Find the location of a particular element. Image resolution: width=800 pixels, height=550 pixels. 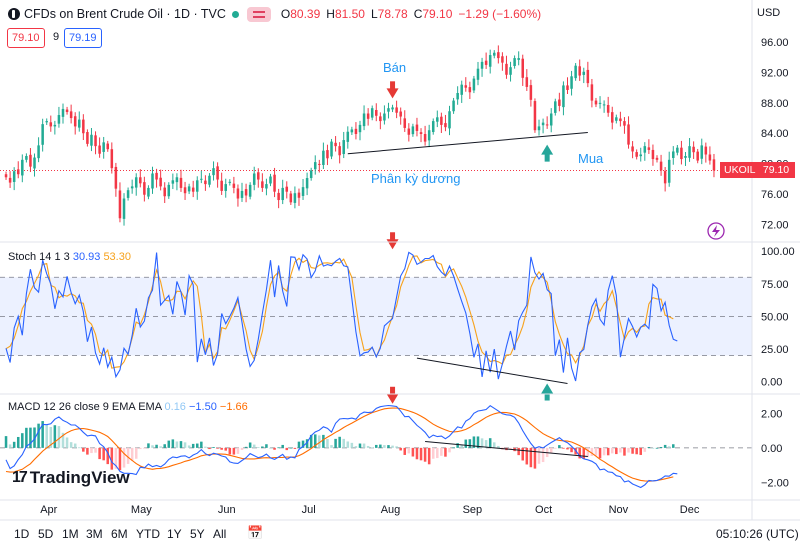

stoch-legend: Stoch 14 1 3 30.93 53.30 is located at coordinates (69, 257).